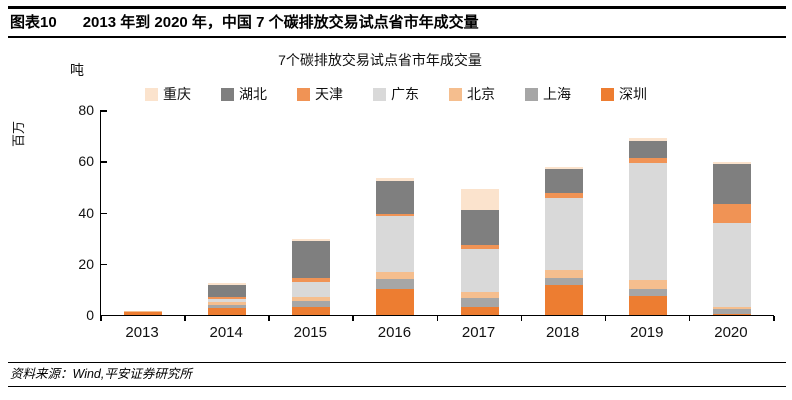  Describe the element at coordinates (479, 246) in the screenshot. I see `bar-segment-2017-天津` at that location.